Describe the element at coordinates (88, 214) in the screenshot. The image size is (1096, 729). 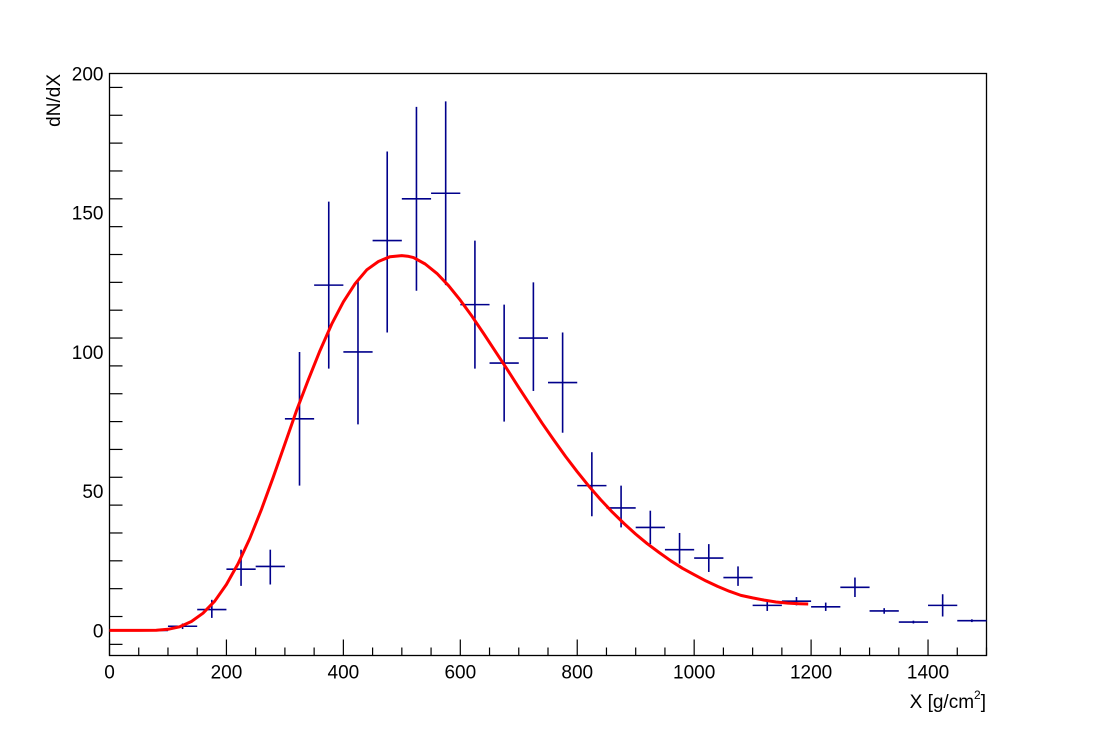
I see `y-tick-label: 150` at that location.